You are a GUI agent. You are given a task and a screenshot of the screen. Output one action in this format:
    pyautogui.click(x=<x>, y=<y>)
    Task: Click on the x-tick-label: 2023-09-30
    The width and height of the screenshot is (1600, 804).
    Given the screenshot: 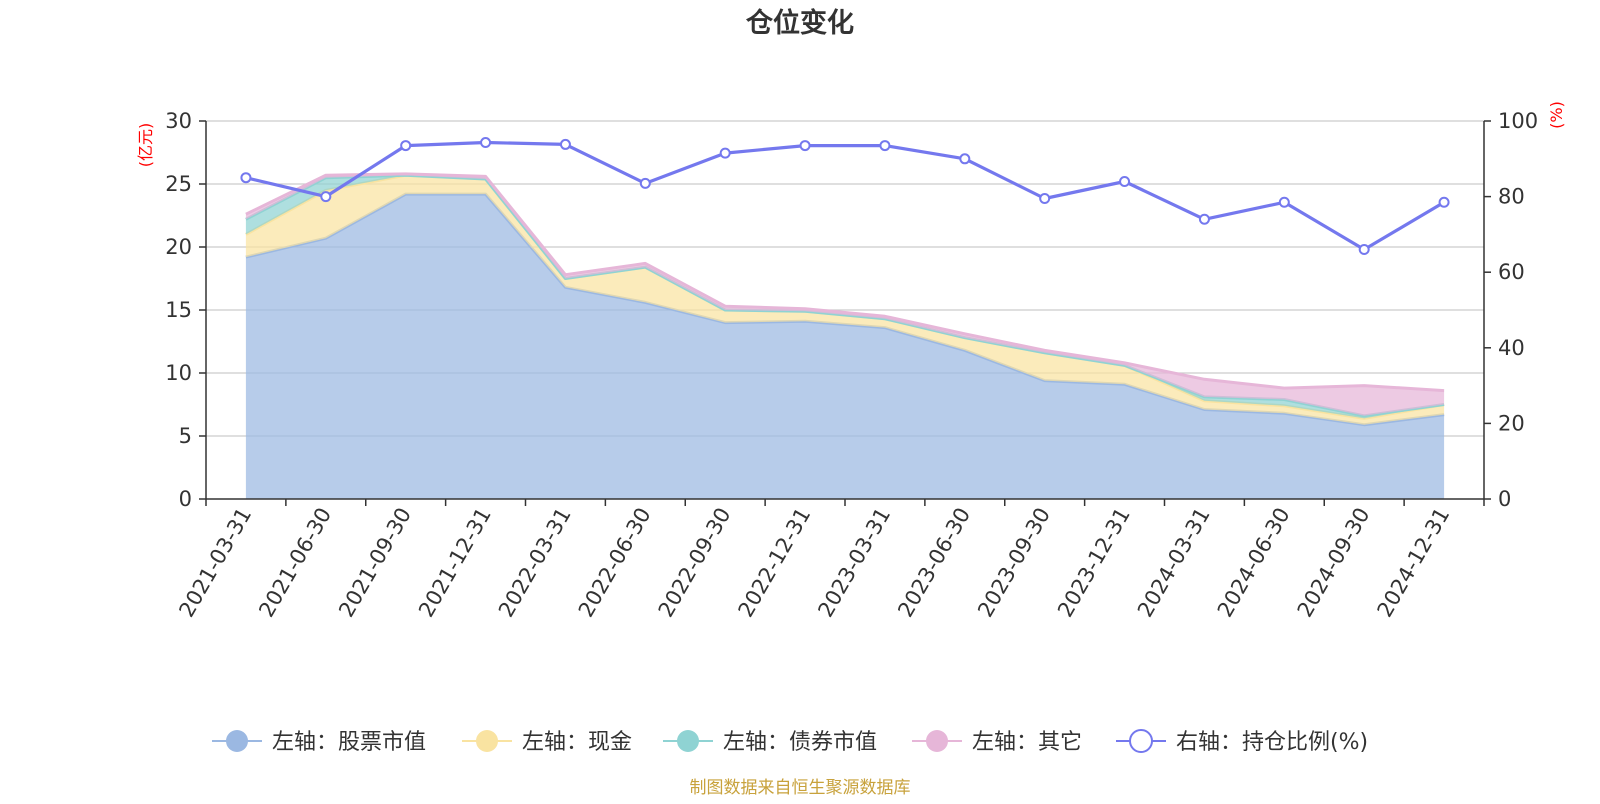 What is the action you would take?
    pyautogui.click(x=1014, y=563)
    